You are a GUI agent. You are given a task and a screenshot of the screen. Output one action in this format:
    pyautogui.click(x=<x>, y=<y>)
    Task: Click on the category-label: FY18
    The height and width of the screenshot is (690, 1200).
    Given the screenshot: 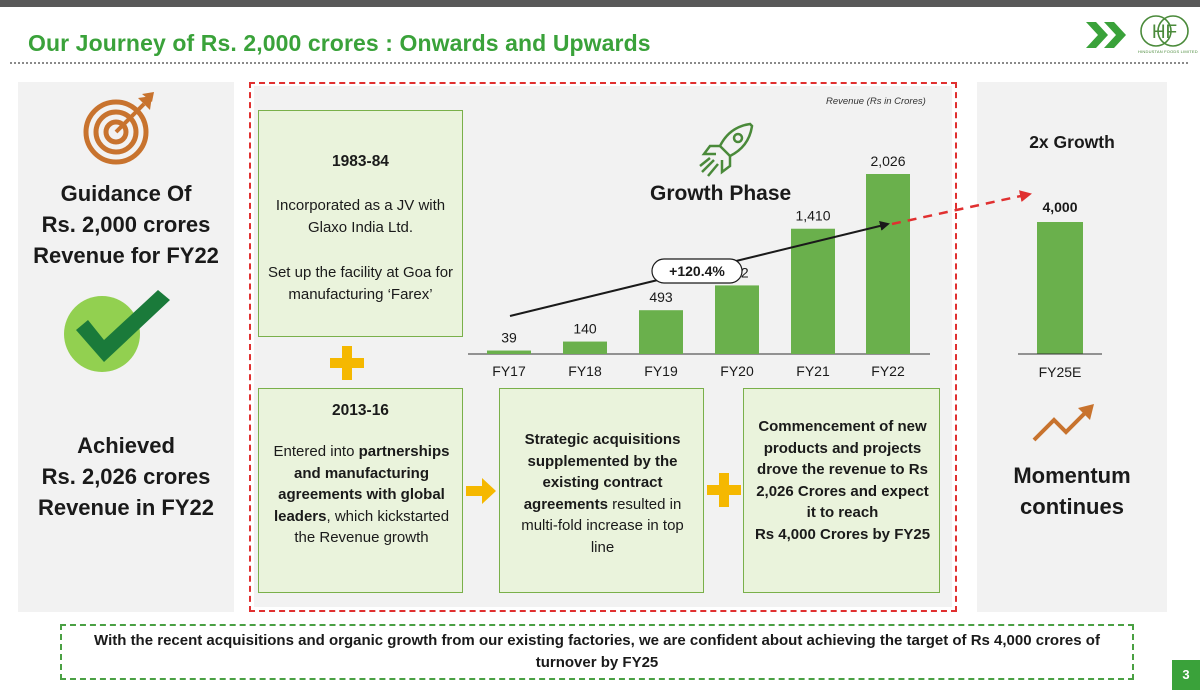 What is the action you would take?
    pyautogui.click(x=585, y=371)
    